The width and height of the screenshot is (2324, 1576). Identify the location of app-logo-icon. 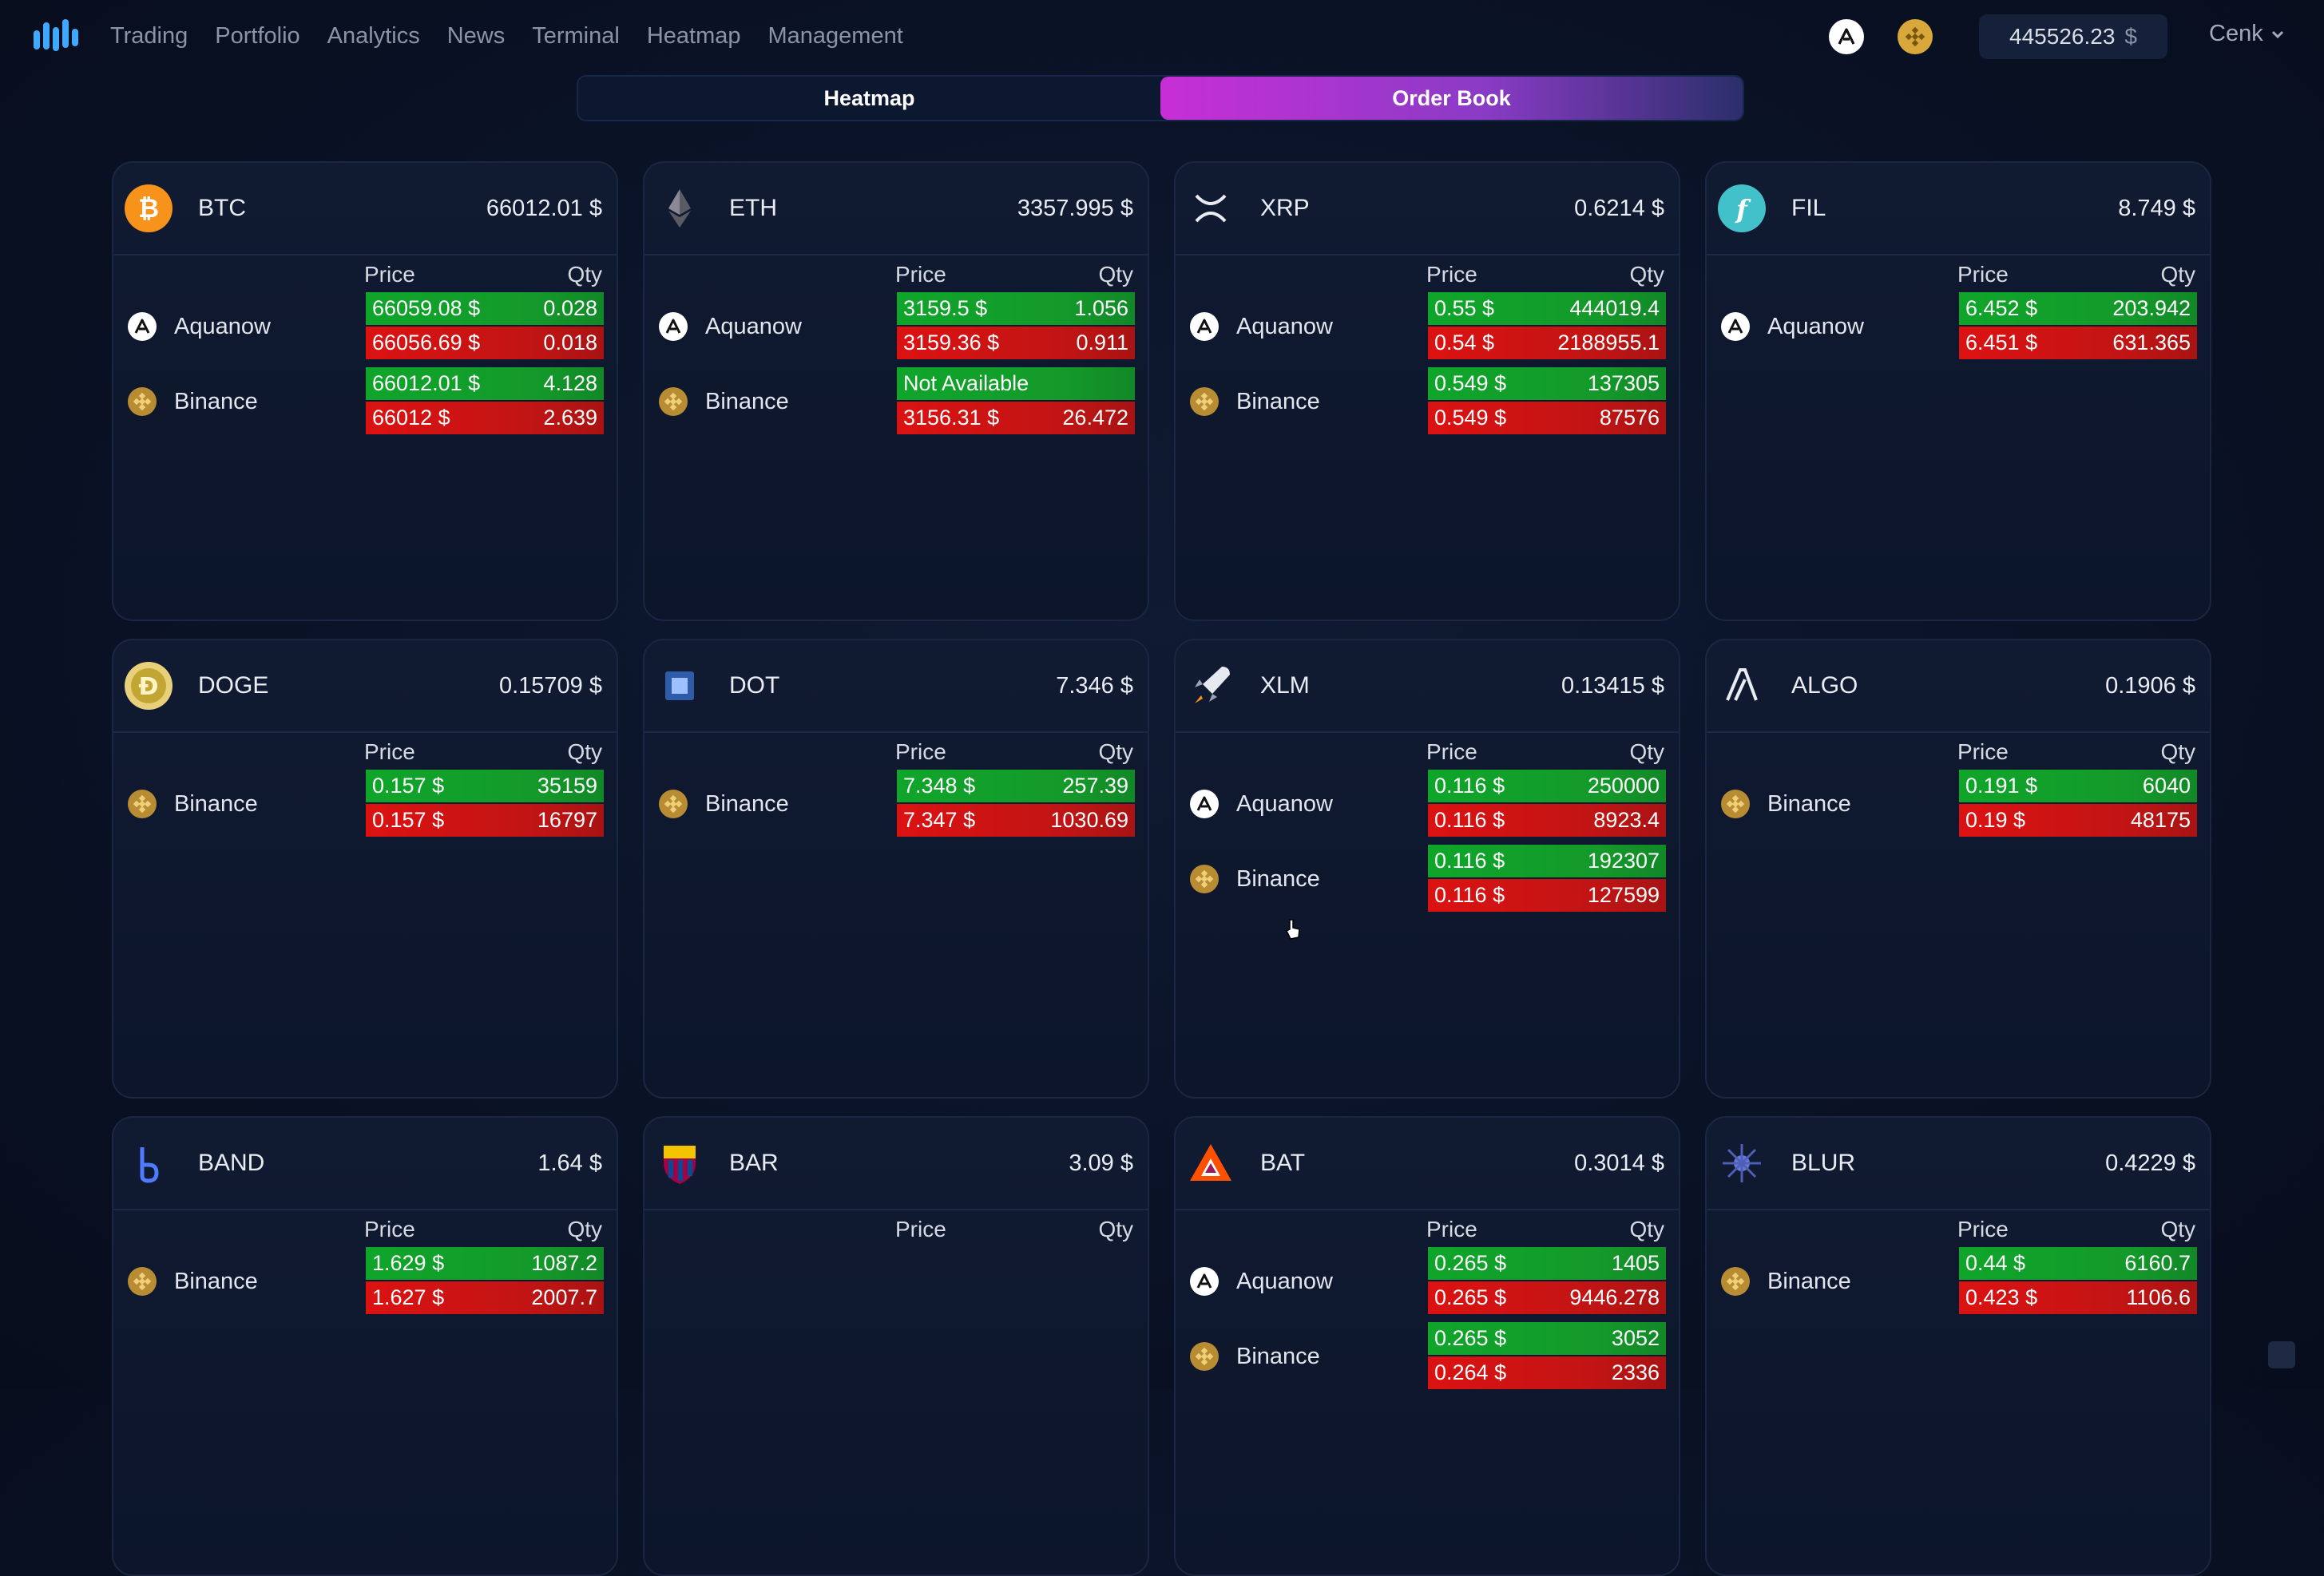
(56, 36).